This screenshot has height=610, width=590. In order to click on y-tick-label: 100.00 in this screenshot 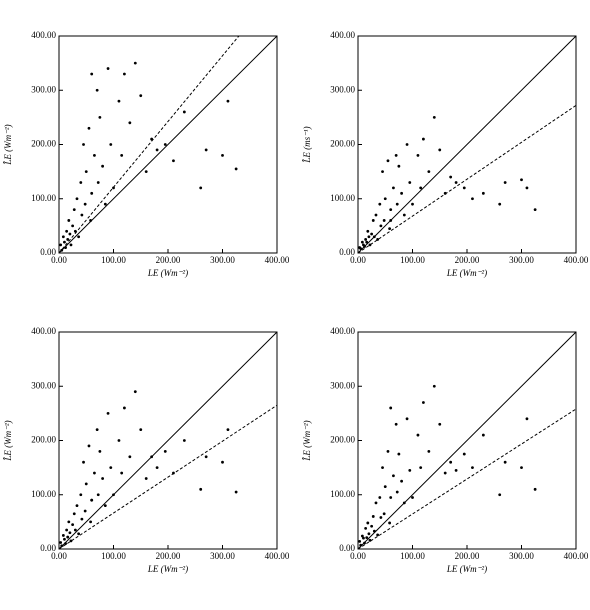, I will do `click(43, 494)`.